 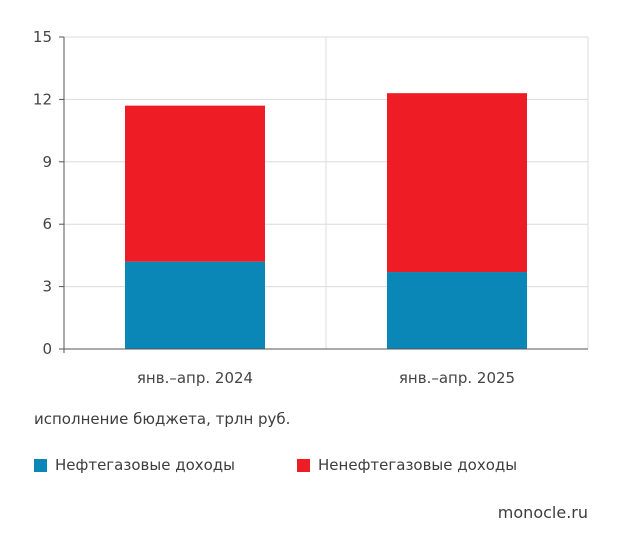 I want to click on legend-label-non-oil-gas: Ненефтегазовые доходы, so click(x=418, y=465).